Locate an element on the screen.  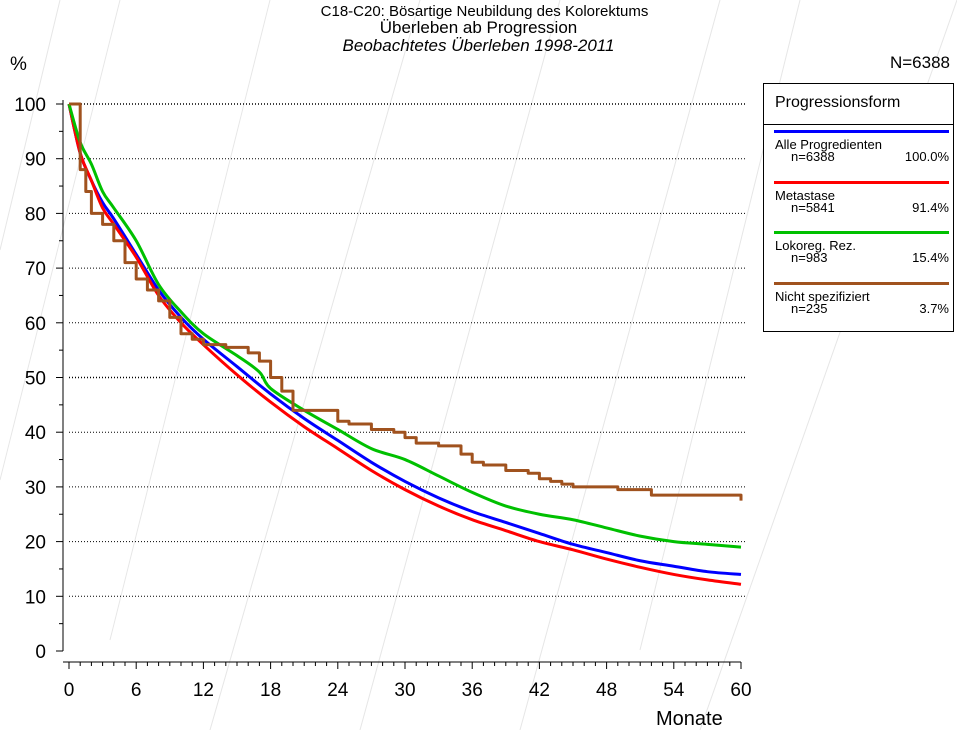
legend-swatch-metastase is located at coordinates (861, 182).